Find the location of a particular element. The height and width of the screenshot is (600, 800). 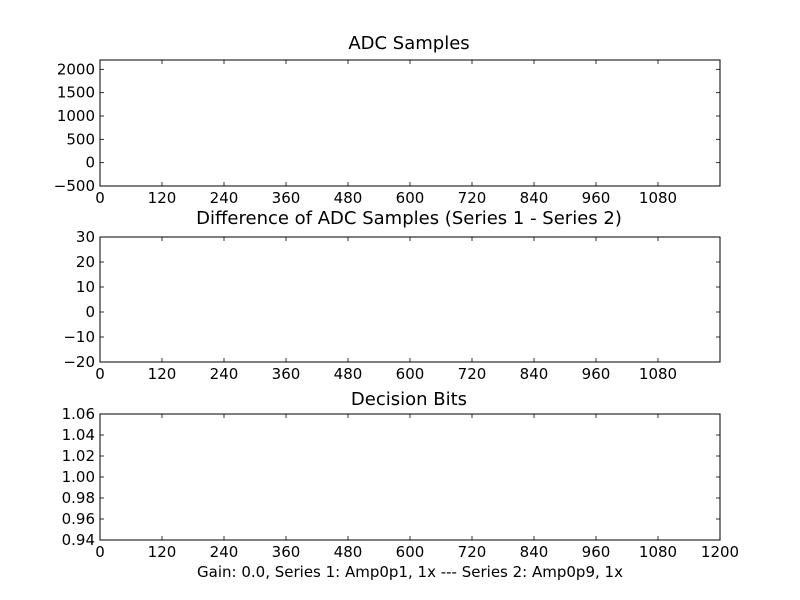

adc-x-tick-label: 360 is located at coordinates (286, 198).